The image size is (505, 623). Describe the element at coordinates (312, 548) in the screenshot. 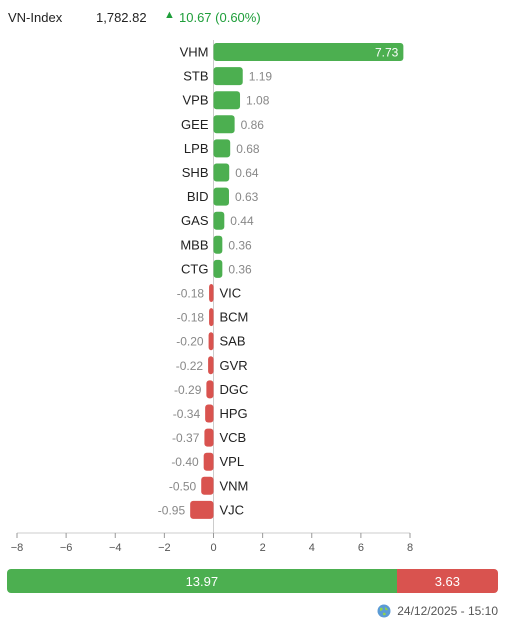

I see `x-tick-label: 4` at that location.